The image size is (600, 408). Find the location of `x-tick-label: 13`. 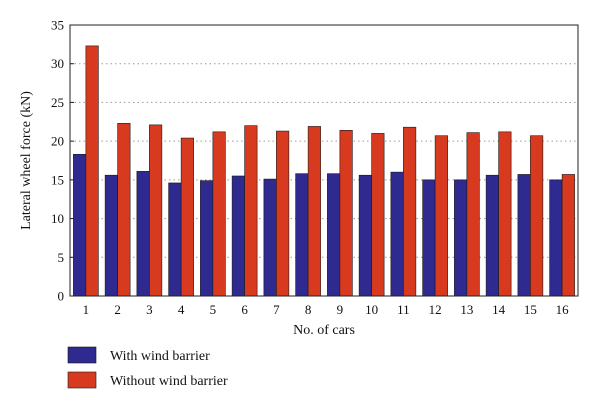

x-tick-label: 13 is located at coordinates (466, 309).